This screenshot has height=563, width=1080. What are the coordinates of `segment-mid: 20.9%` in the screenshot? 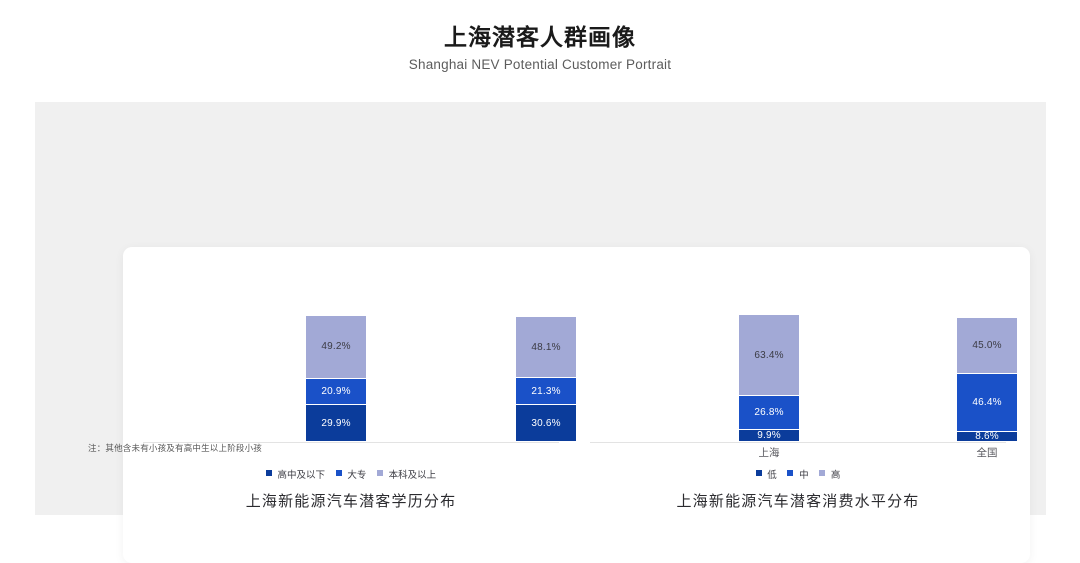 It's located at (336, 390).